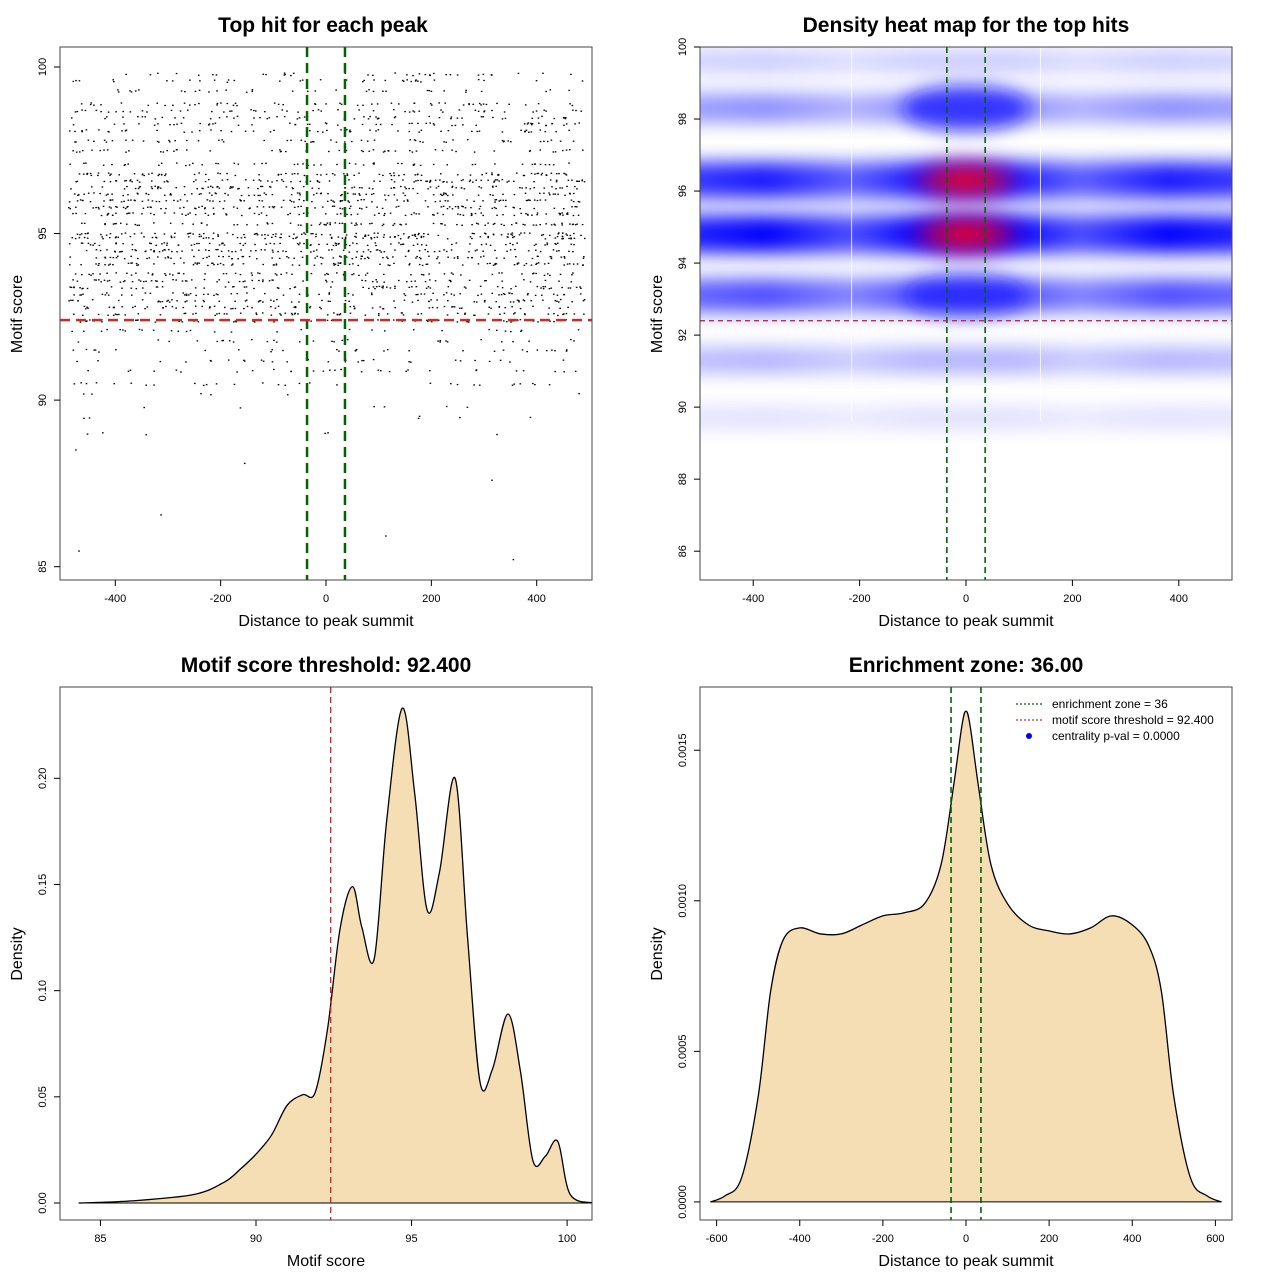 Image resolution: width=1280 pixels, height=1280 pixels. Describe the element at coordinates (966, 665) in the screenshot. I see `panel-title: Enrichment zone: 36.00` at that location.